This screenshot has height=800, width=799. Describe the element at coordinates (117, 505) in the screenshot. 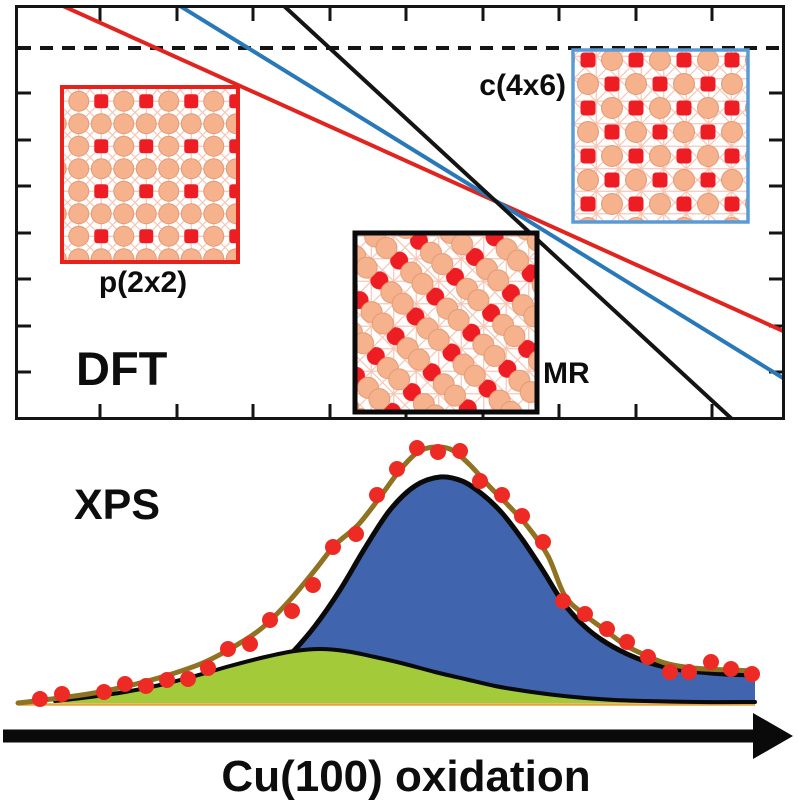

I see `xps-panel-label: XPS` at that location.